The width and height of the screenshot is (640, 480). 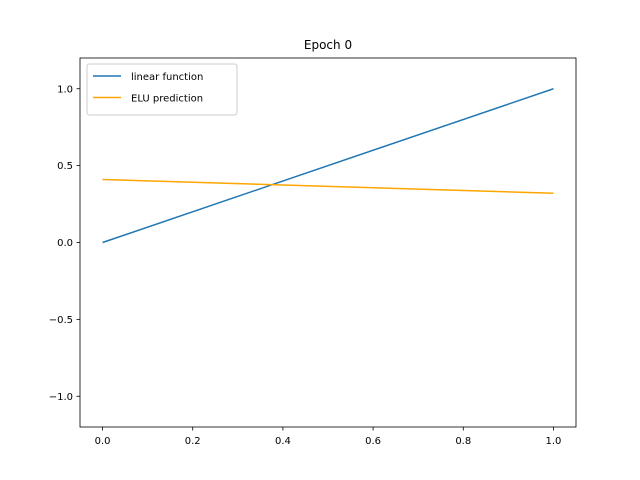 What do you see at coordinates (328, 45) in the screenshot?
I see `chart-title: Epoch 0` at bounding box center [328, 45].